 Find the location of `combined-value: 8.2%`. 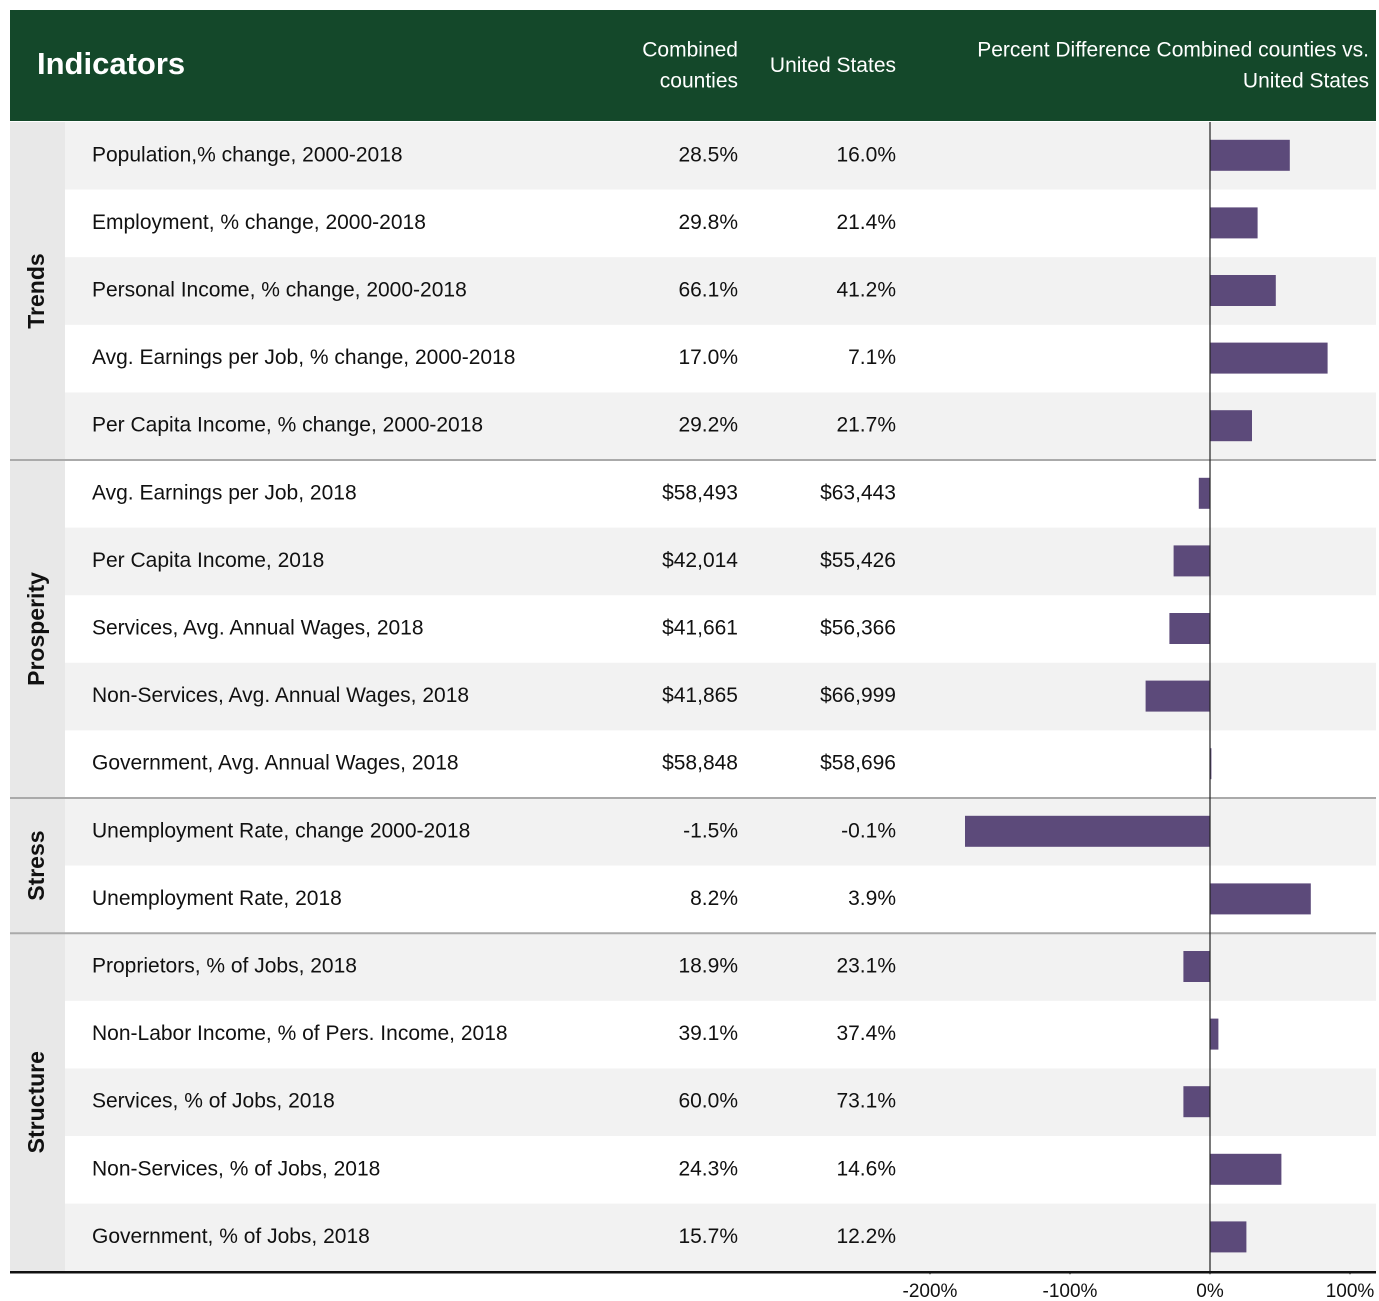

combined-value: 8.2% is located at coordinates (714, 898).